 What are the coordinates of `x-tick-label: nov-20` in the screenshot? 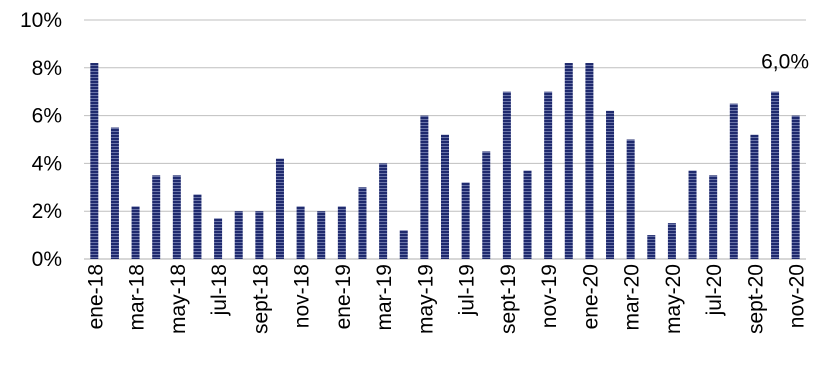 It's located at (797, 296).